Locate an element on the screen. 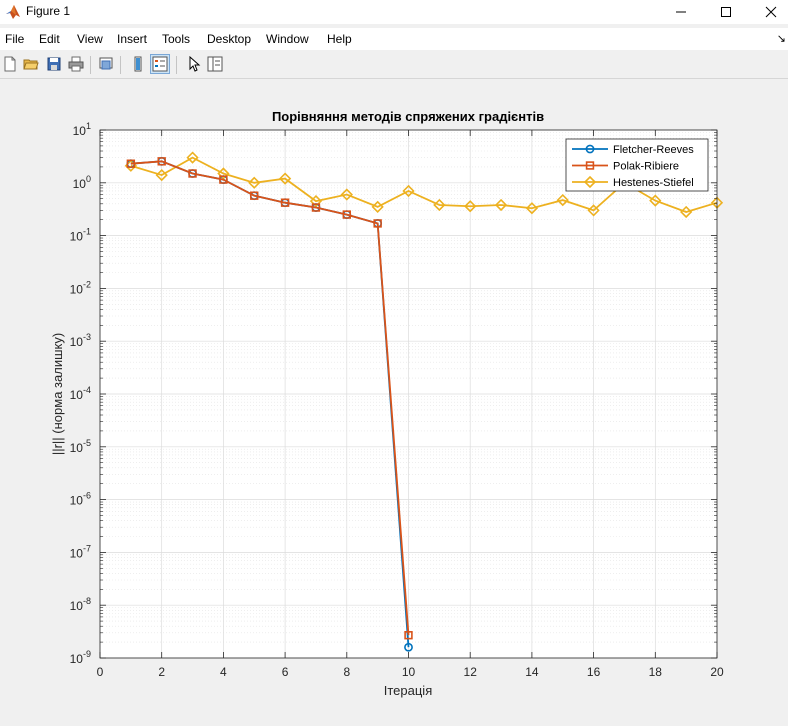 The height and width of the screenshot is (726, 788). new-figure-button is located at coordinates (10, 64).